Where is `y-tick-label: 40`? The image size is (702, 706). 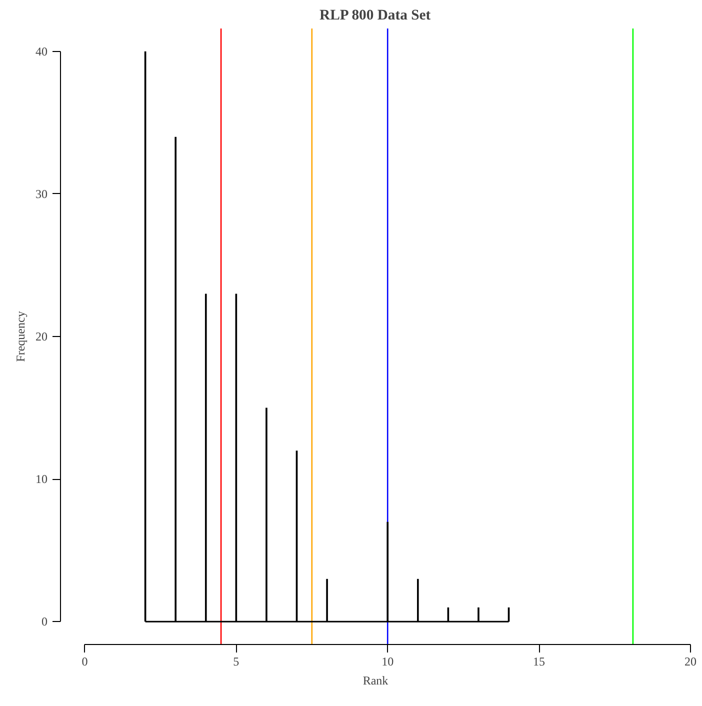 y-tick-label: 40 is located at coordinates (42, 51).